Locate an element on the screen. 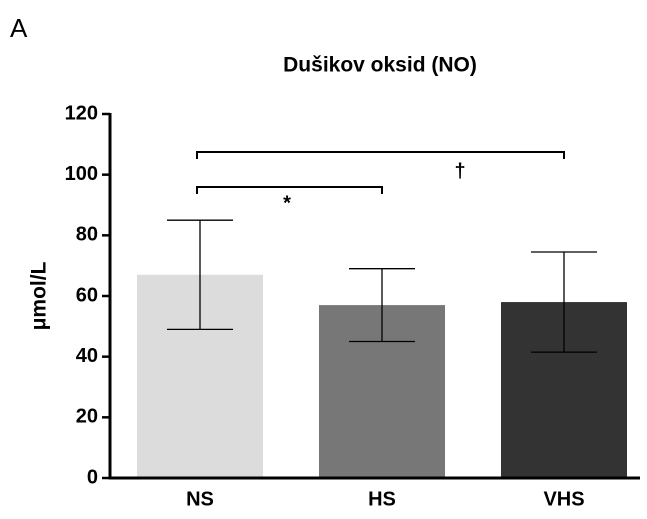 This screenshot has width=647, height=519. y-tick-label: 0 is located at coordinates (92, 477).